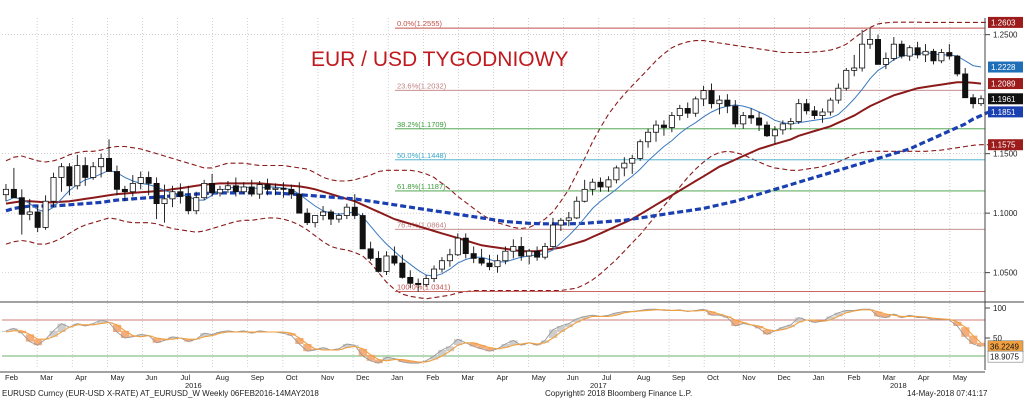  I want to click on month-label: May, so click(117, 377).